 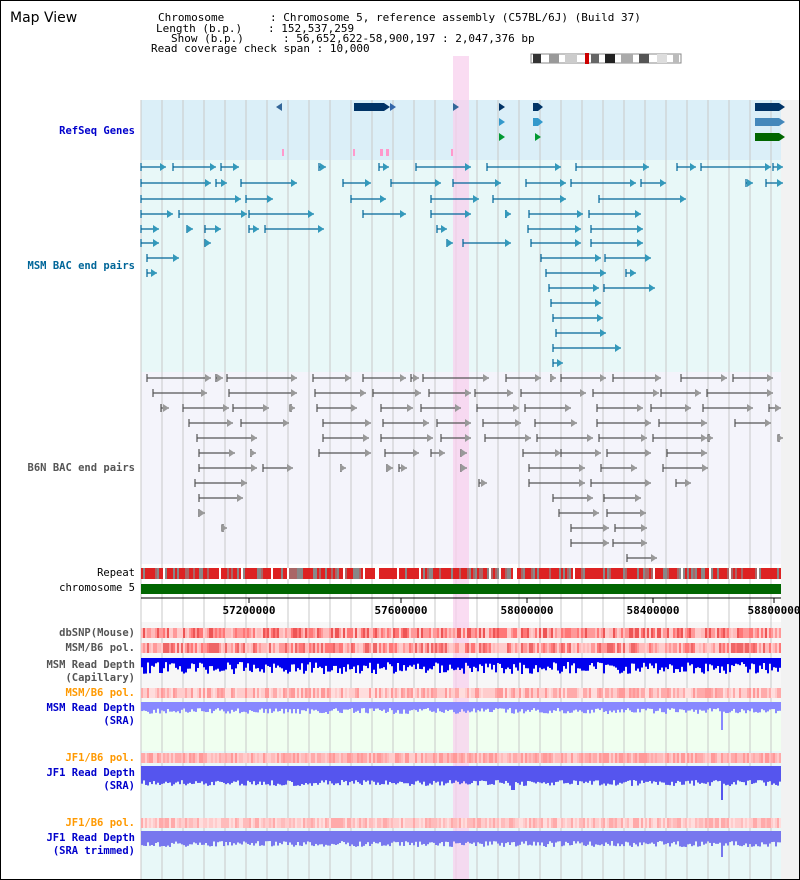 What do you see at coordinates (90, 838) in the screenshot?
I see `track-label-jf1-depth-trim: JF1 Read Depth` at bounding box center [90, 838].